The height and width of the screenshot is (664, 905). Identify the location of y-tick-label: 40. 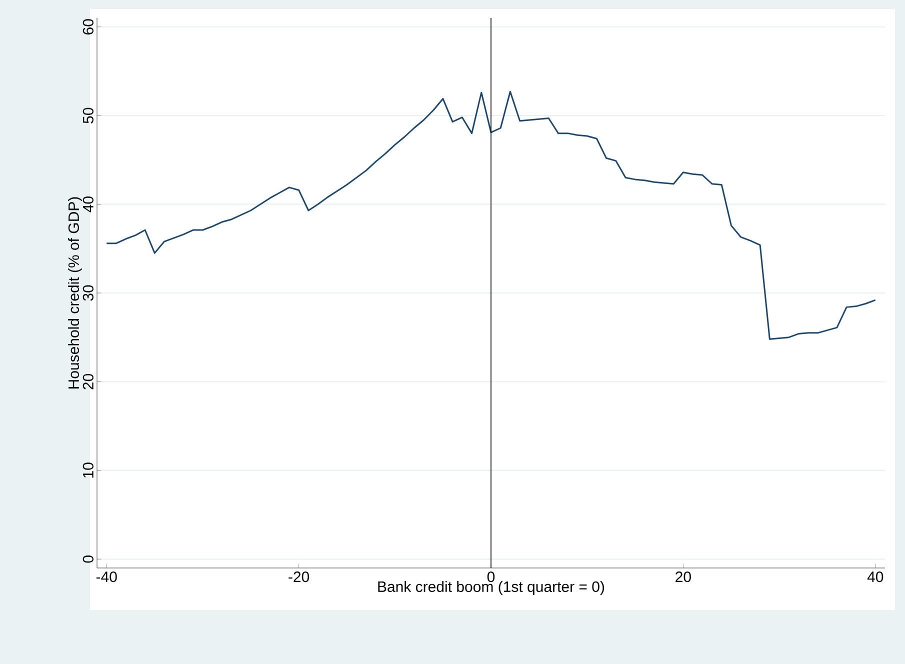
(88, 204).